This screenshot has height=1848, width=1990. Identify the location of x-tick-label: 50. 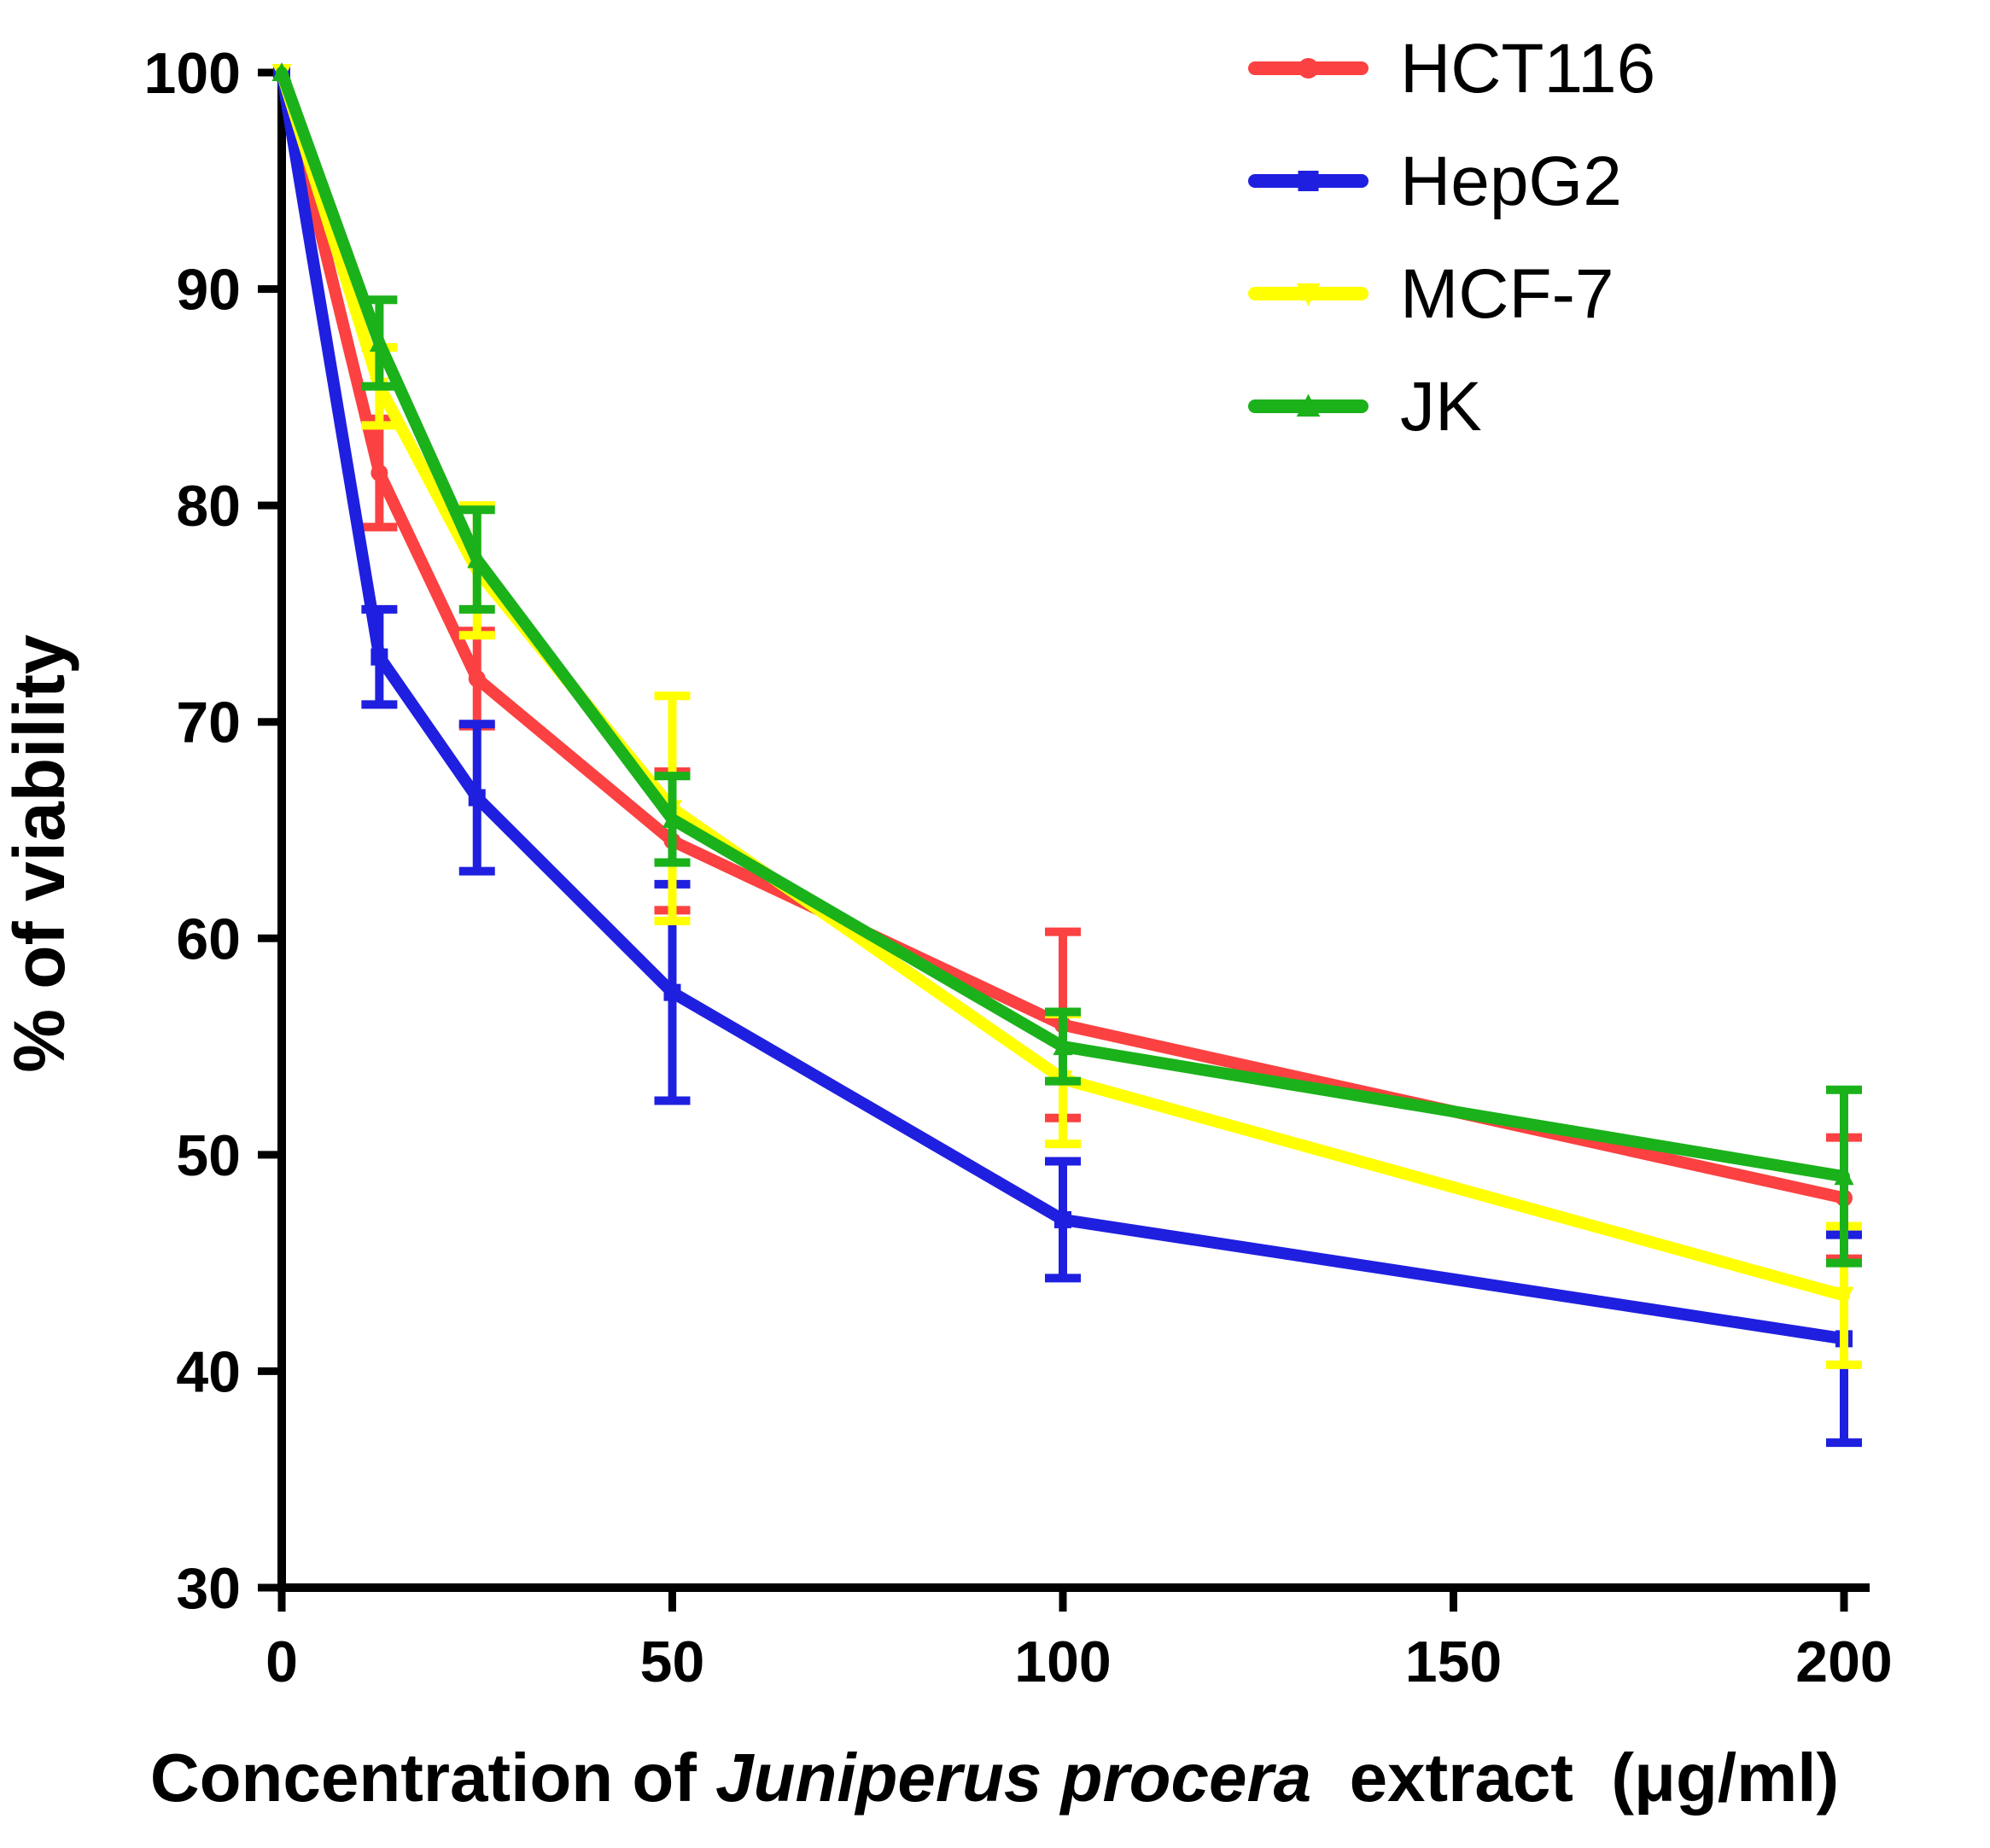
(672, 1661).